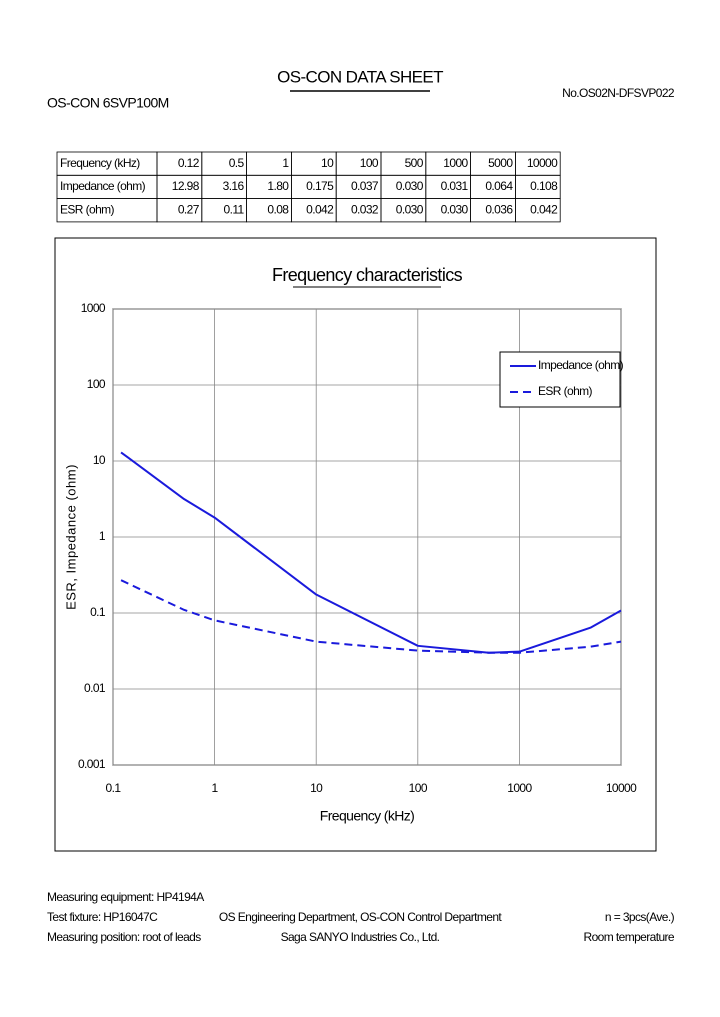 This screenshot has height=1017, width=720. What do you see at coordinates (316, 788) in the screenshot?
I see `x-tick-label: 10` at bounding box center [316, 788].